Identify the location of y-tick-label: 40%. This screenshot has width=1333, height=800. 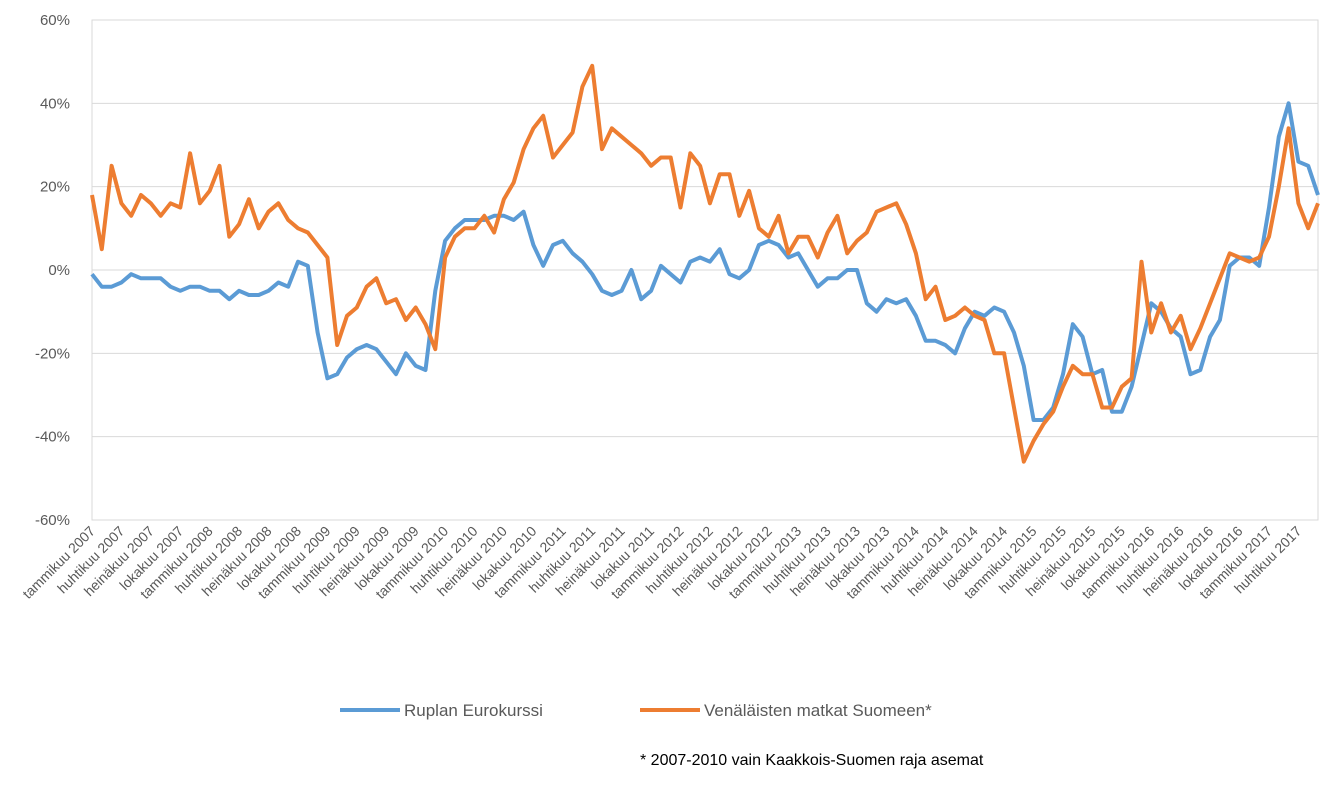
(55, 103).